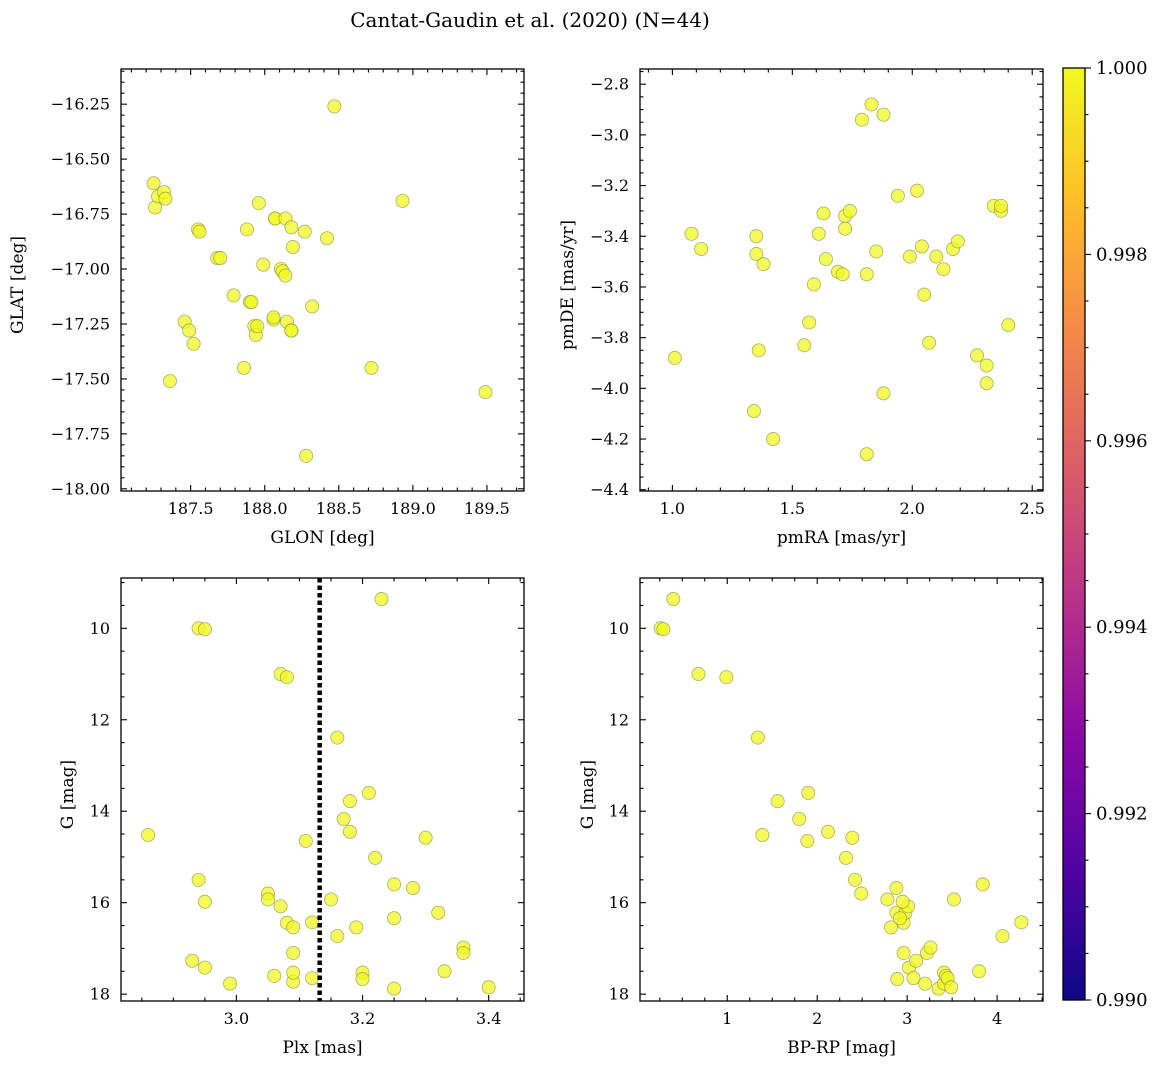 The width and height of the screenshot is (1161, 1068). What do you see at coordinates (609, 439) in the screenshot?
I see `y-tick-label: −4.2` at bounding box center [609, 439].